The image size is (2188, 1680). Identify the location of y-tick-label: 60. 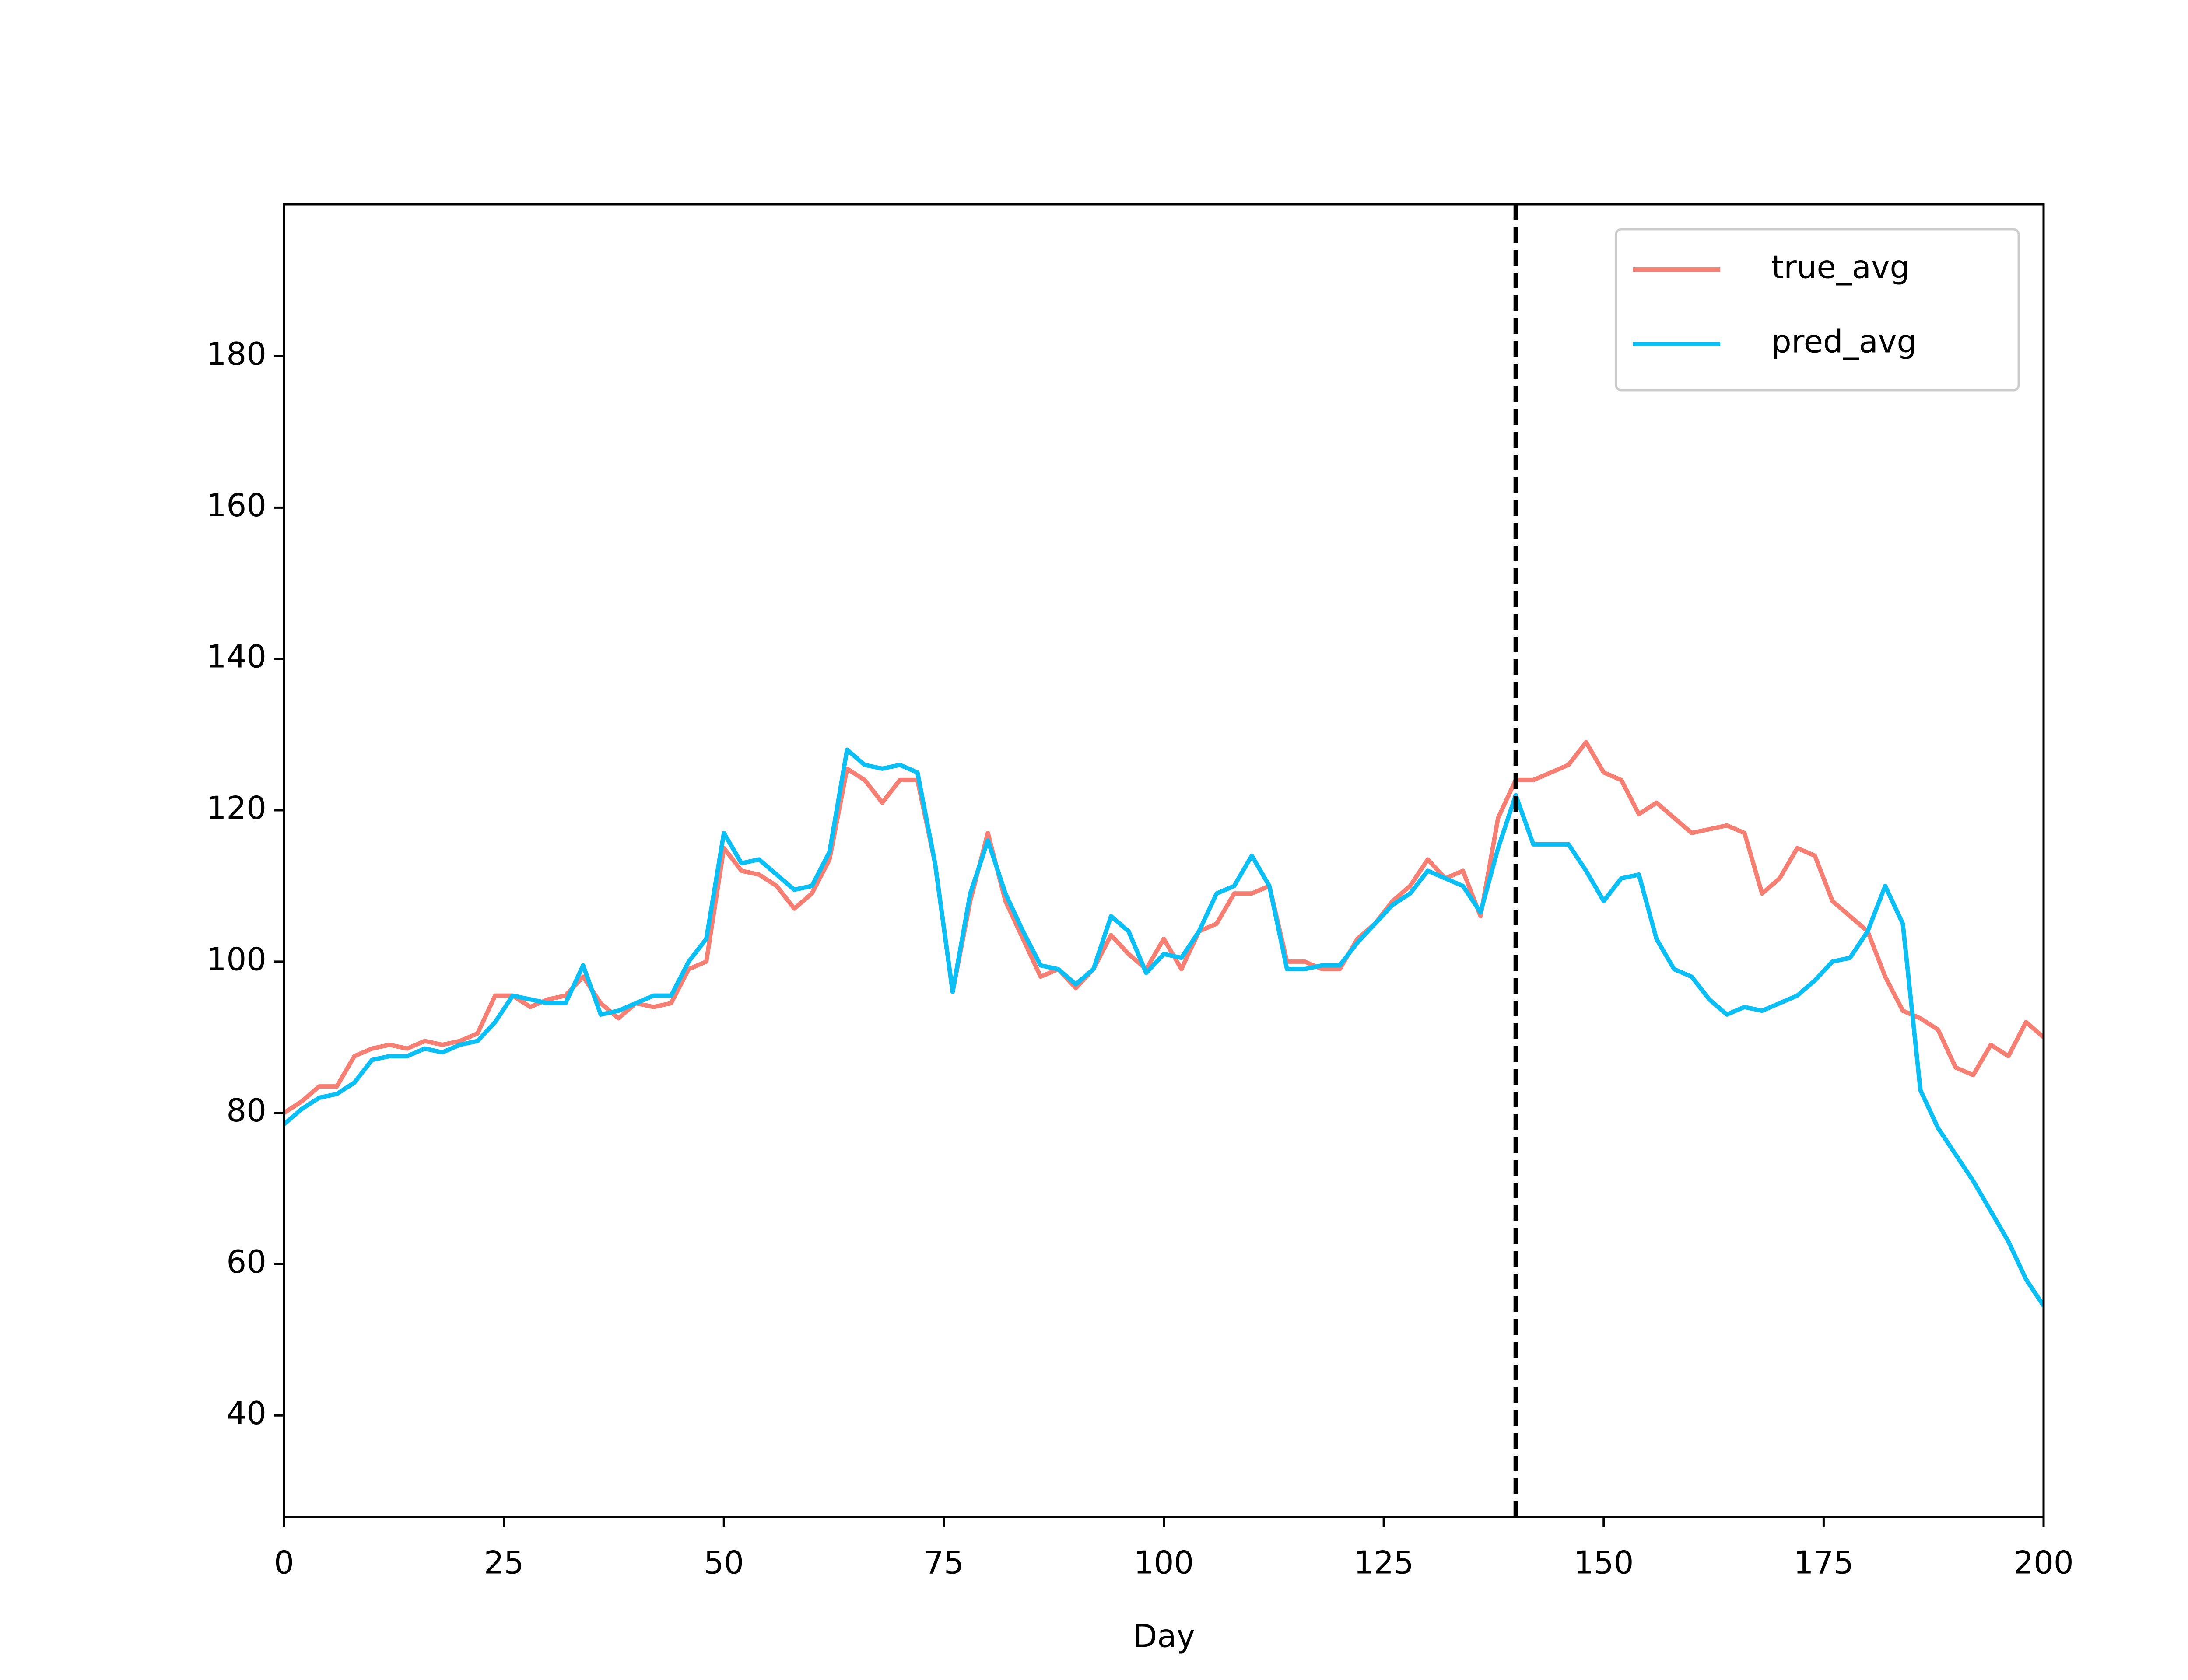
(246, 1261).